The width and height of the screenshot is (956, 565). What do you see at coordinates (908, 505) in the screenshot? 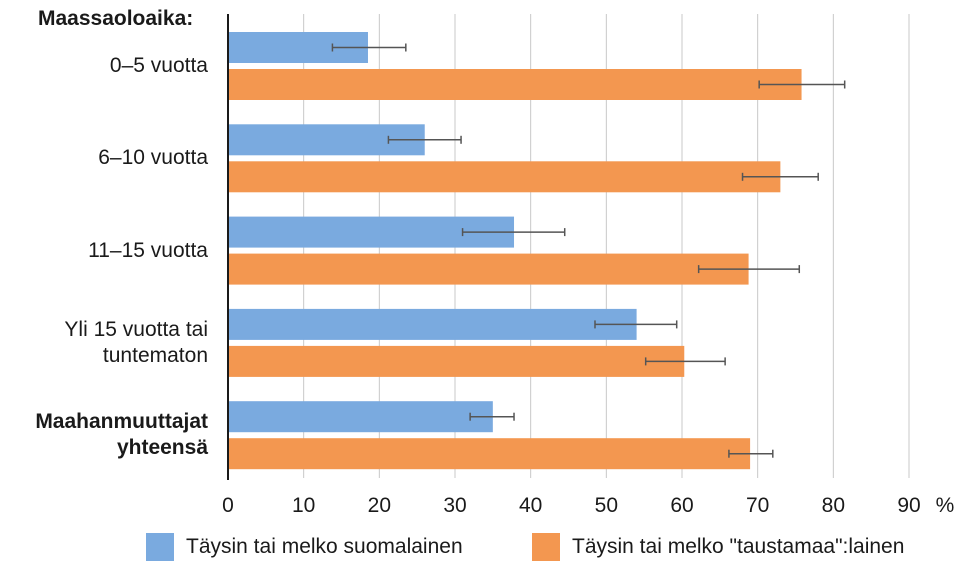
I see `x-tick-label-90: 90` at bounding box center [908, 505].